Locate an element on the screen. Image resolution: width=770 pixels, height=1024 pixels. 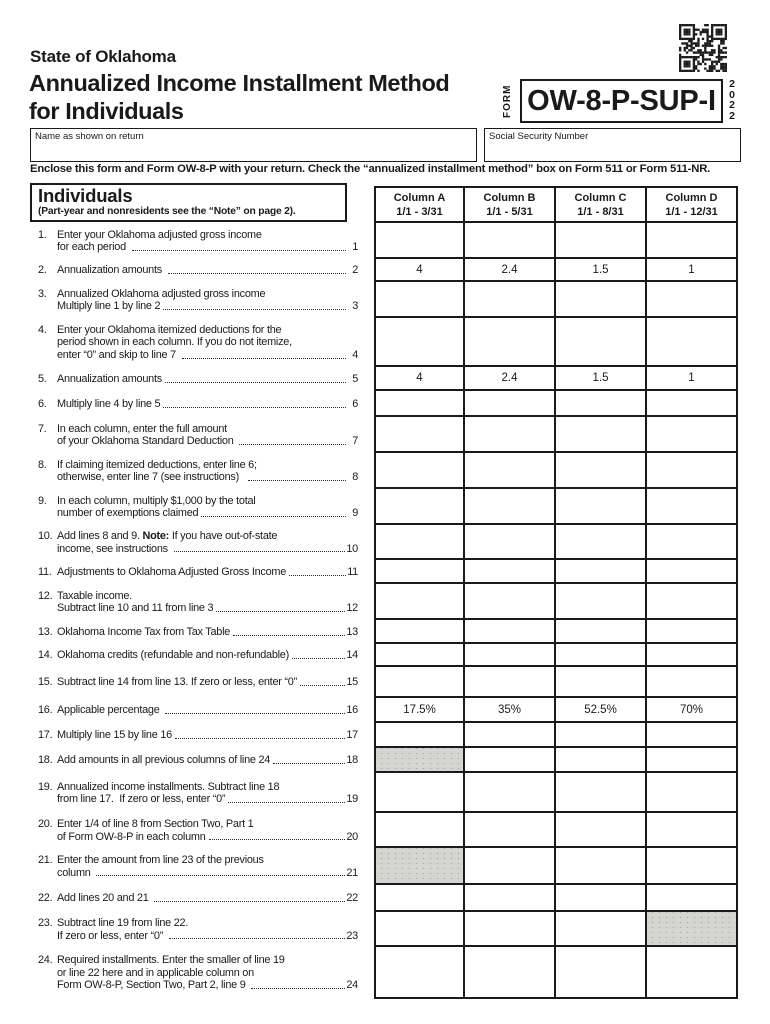
entry-cell-22-a is located at coordinates (419, 898).